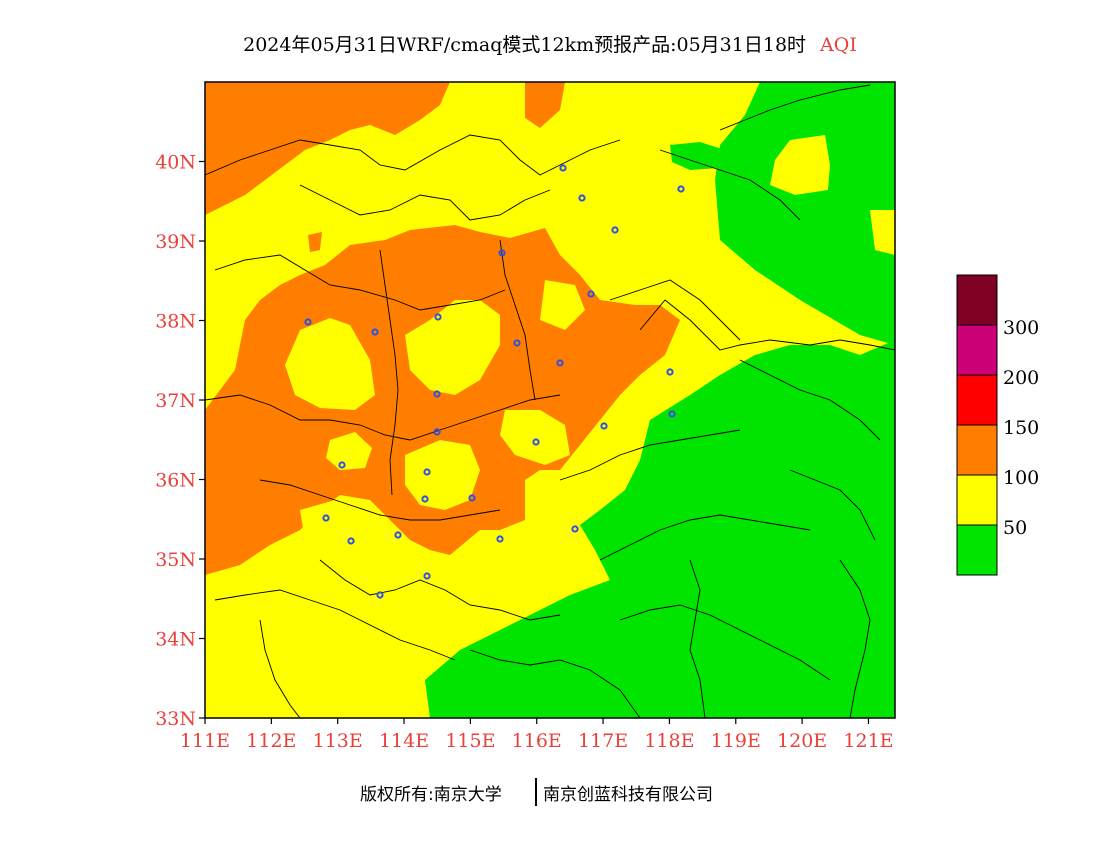 This screenshot has height=854, width=1100. Describe the element at coordinates (338, 741) in the screenshot. I see `lon-tick-label: 113E` at that location.